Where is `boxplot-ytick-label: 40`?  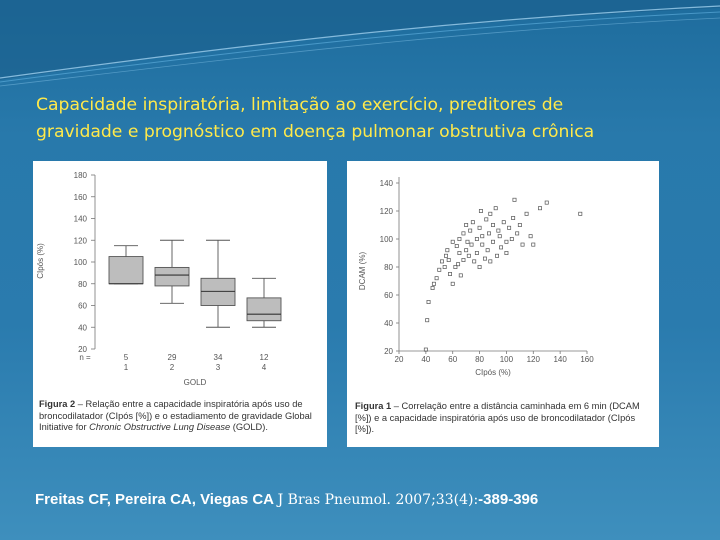 boxplot-ytick-label: 40 is located at coordinates (82, 327).